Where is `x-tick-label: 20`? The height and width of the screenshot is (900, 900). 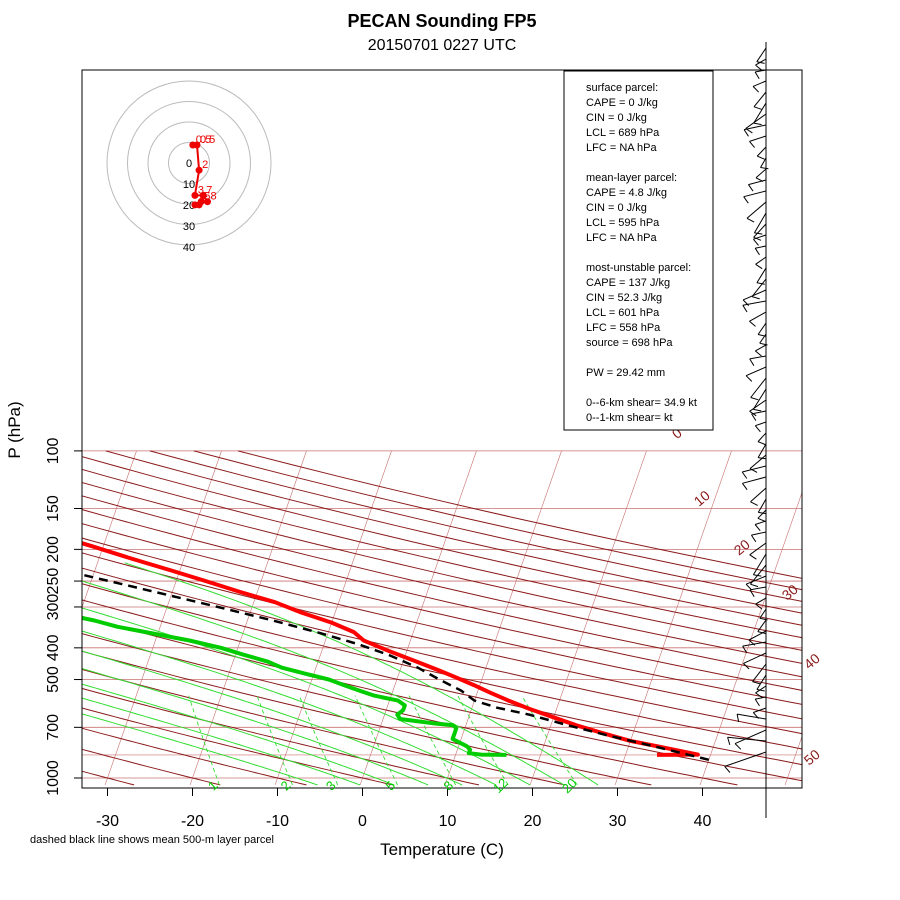
x-tick-label: 20 is located at coordinates (533, 821).